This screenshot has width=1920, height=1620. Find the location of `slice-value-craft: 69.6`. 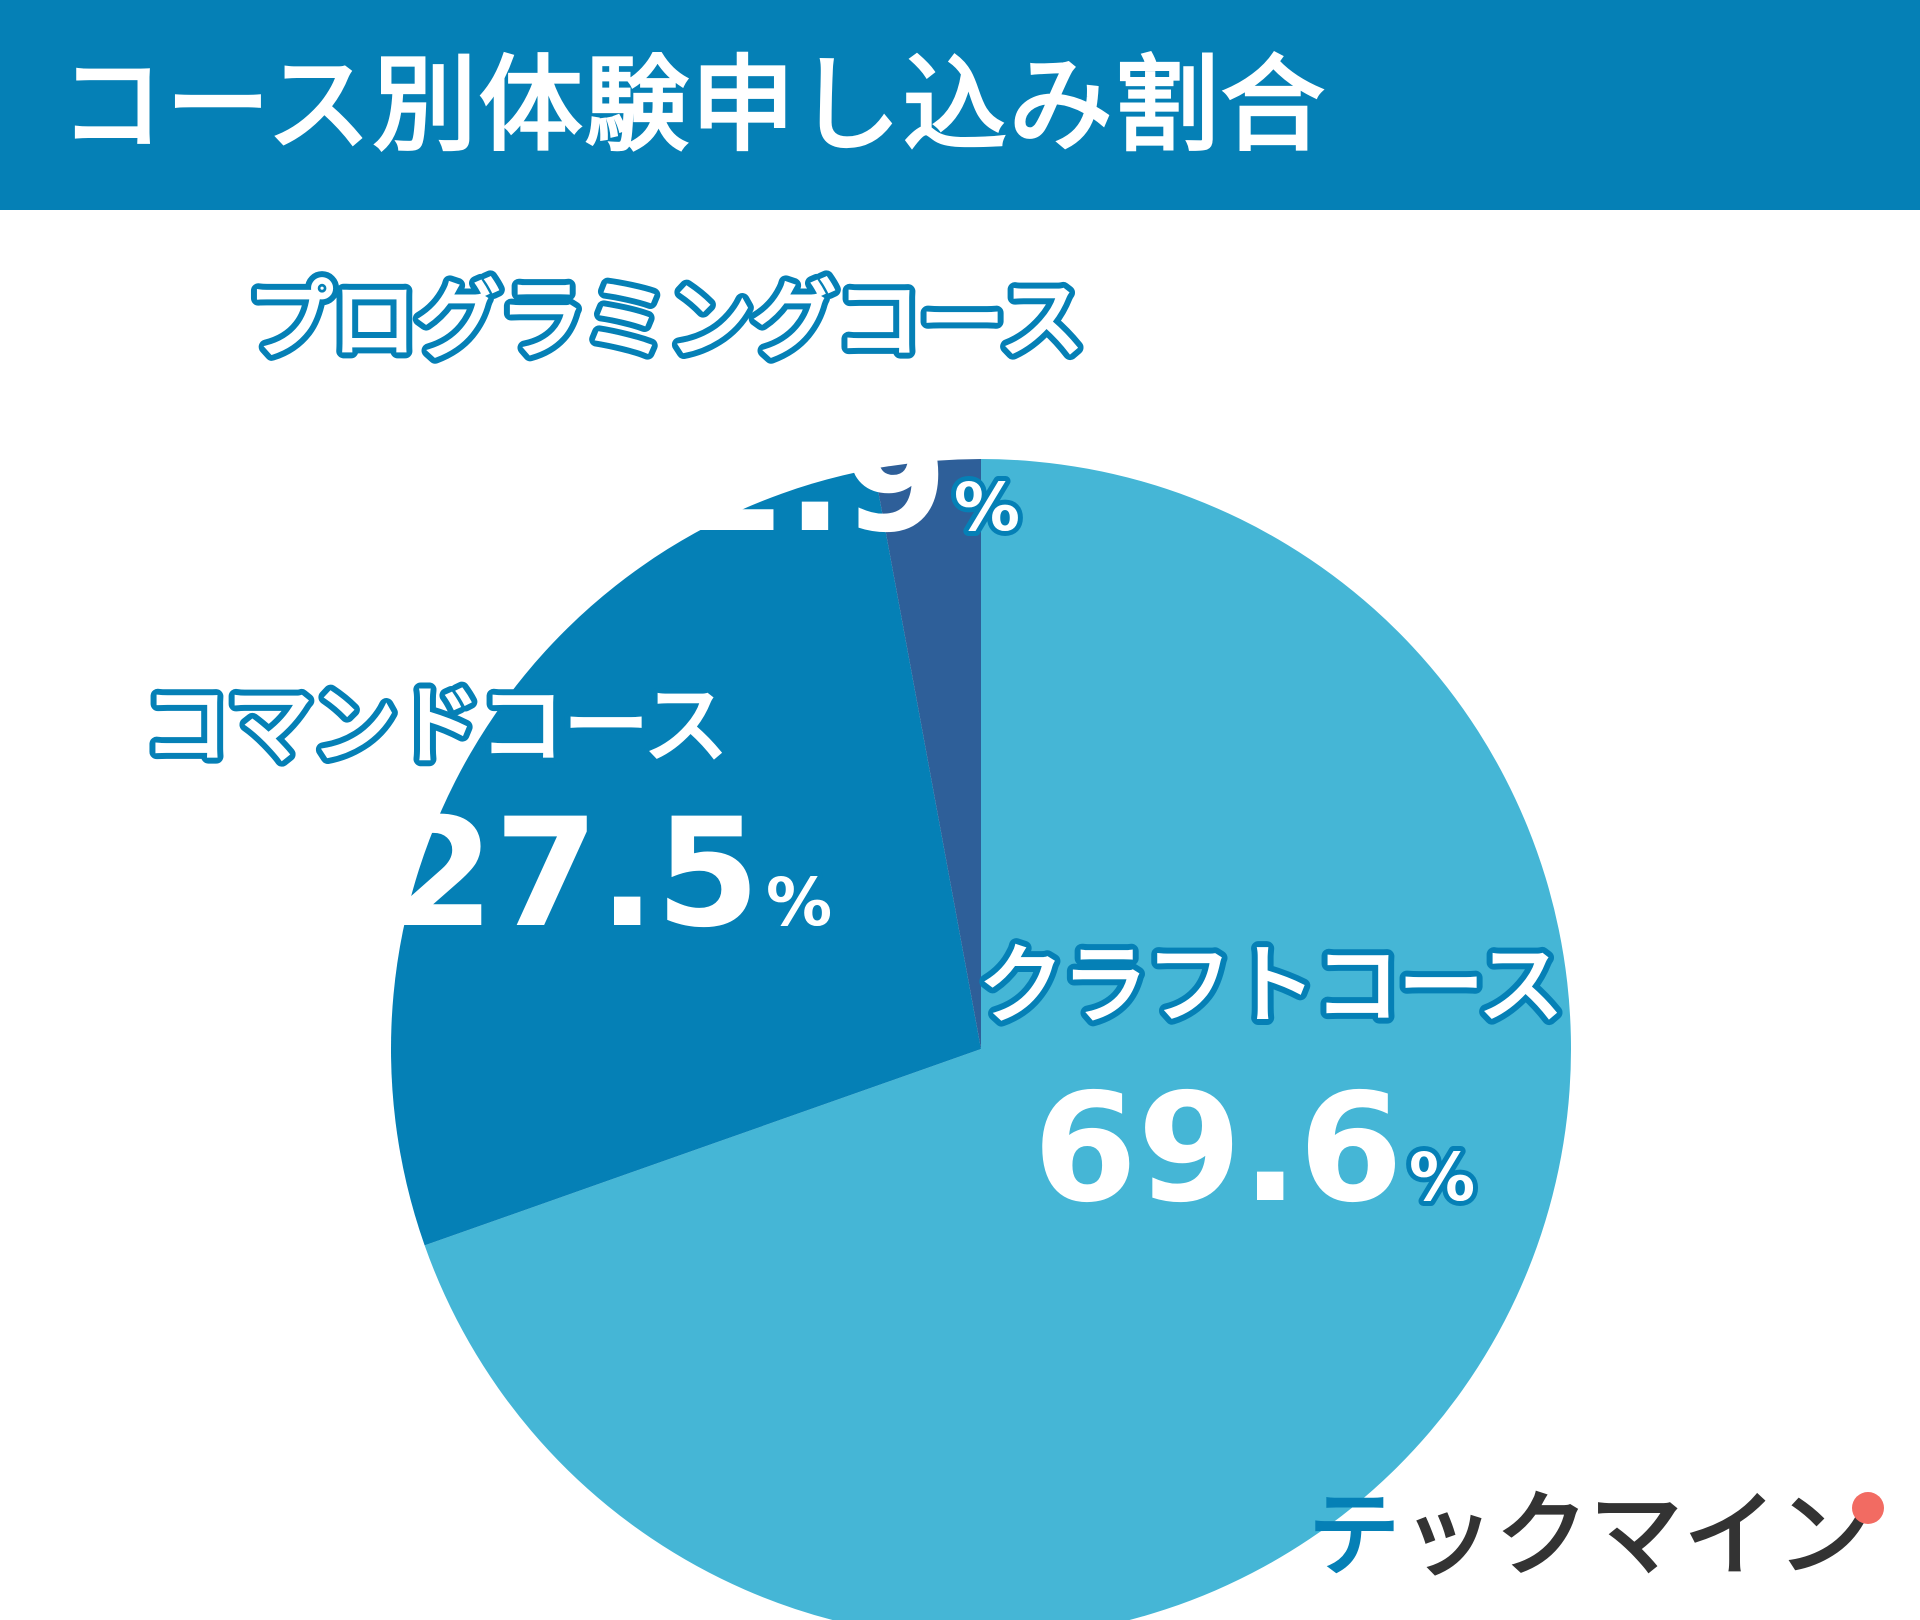

slice-value-craft: 69.6 is located at coordinates (1218, 1149).